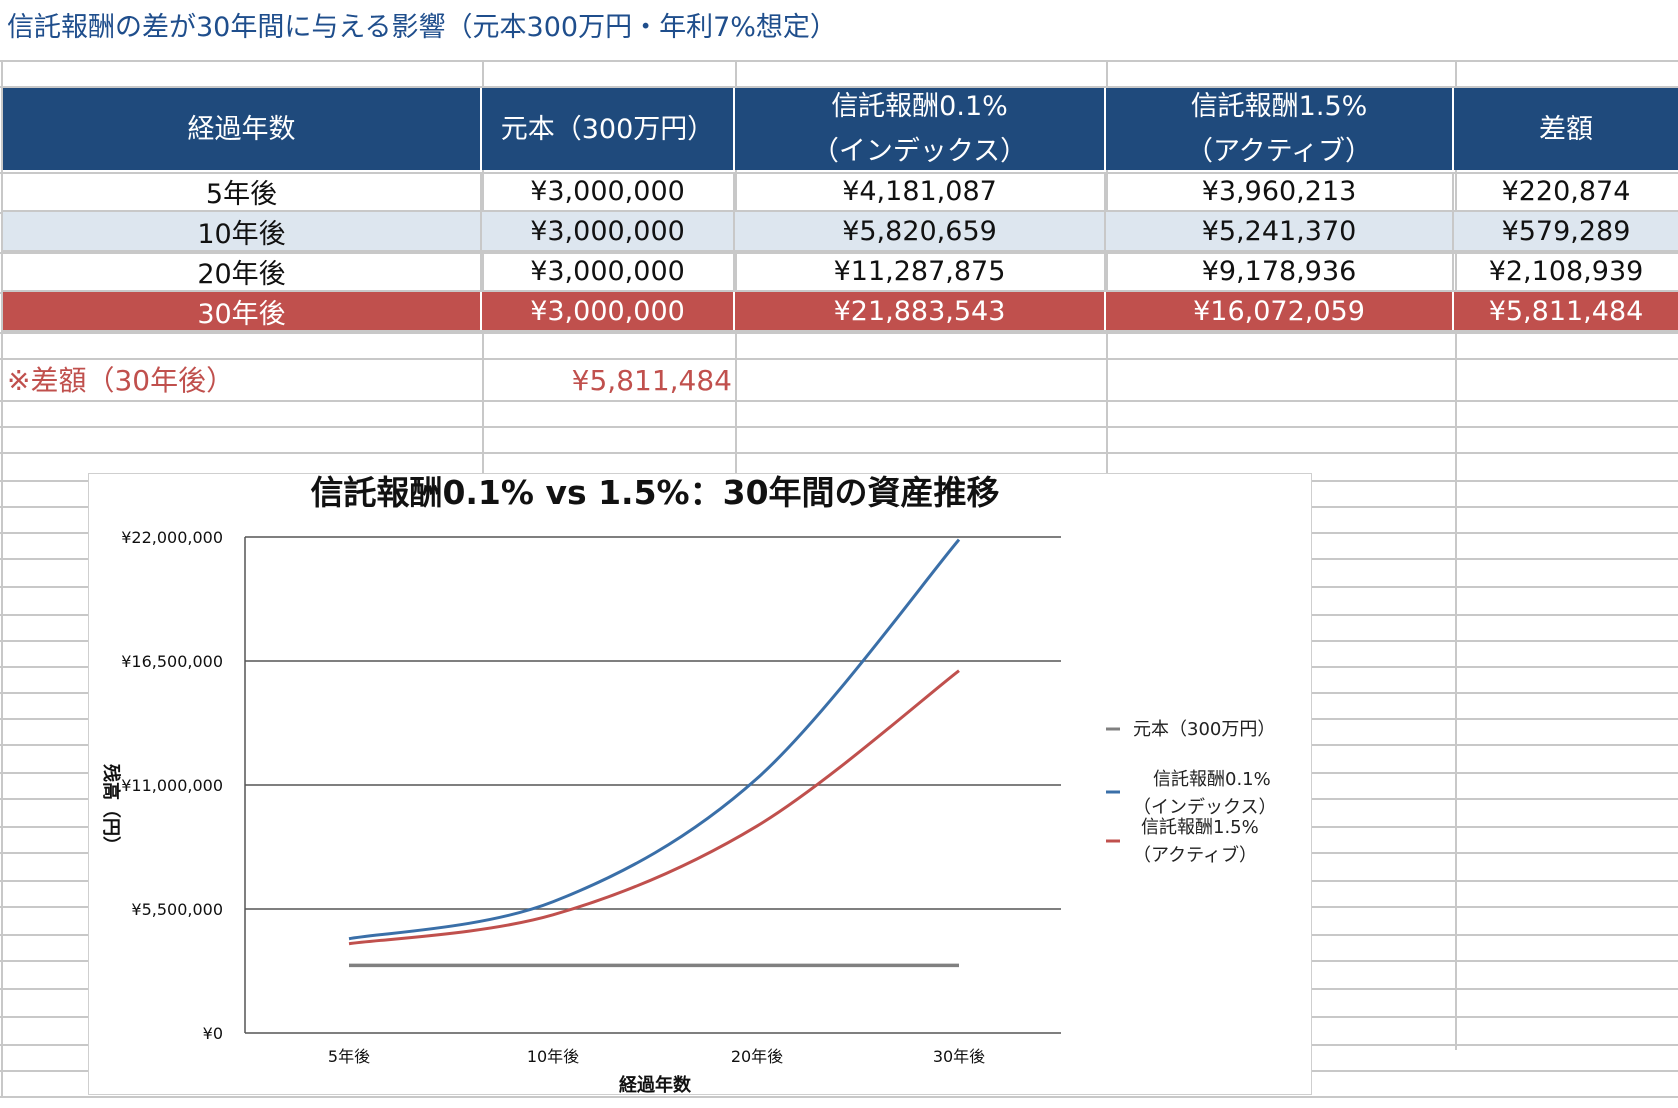  What do you see at coordinates (1566, 311) in the screenshot?
I see `table-cell: ¥5,811,484` at bounding box center [1566, 311].